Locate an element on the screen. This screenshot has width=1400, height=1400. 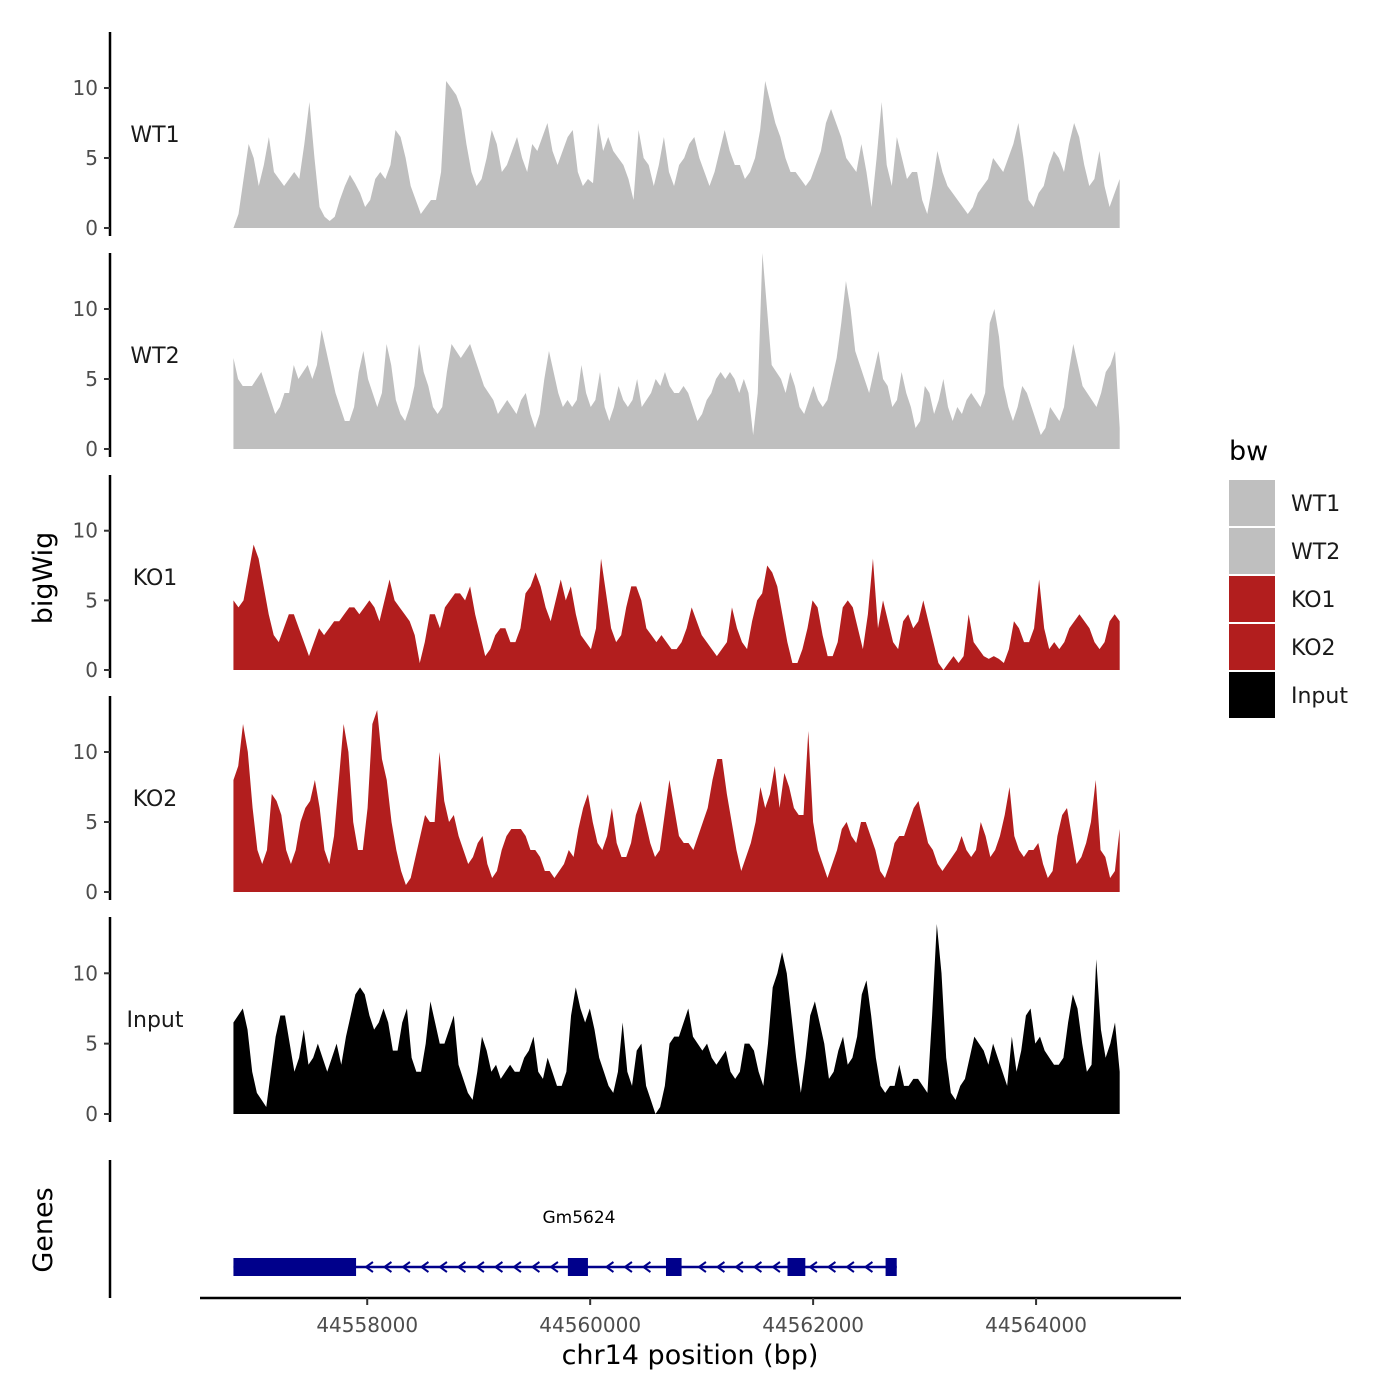
legend-key-ko1 is located at coordinates (1252, 599).